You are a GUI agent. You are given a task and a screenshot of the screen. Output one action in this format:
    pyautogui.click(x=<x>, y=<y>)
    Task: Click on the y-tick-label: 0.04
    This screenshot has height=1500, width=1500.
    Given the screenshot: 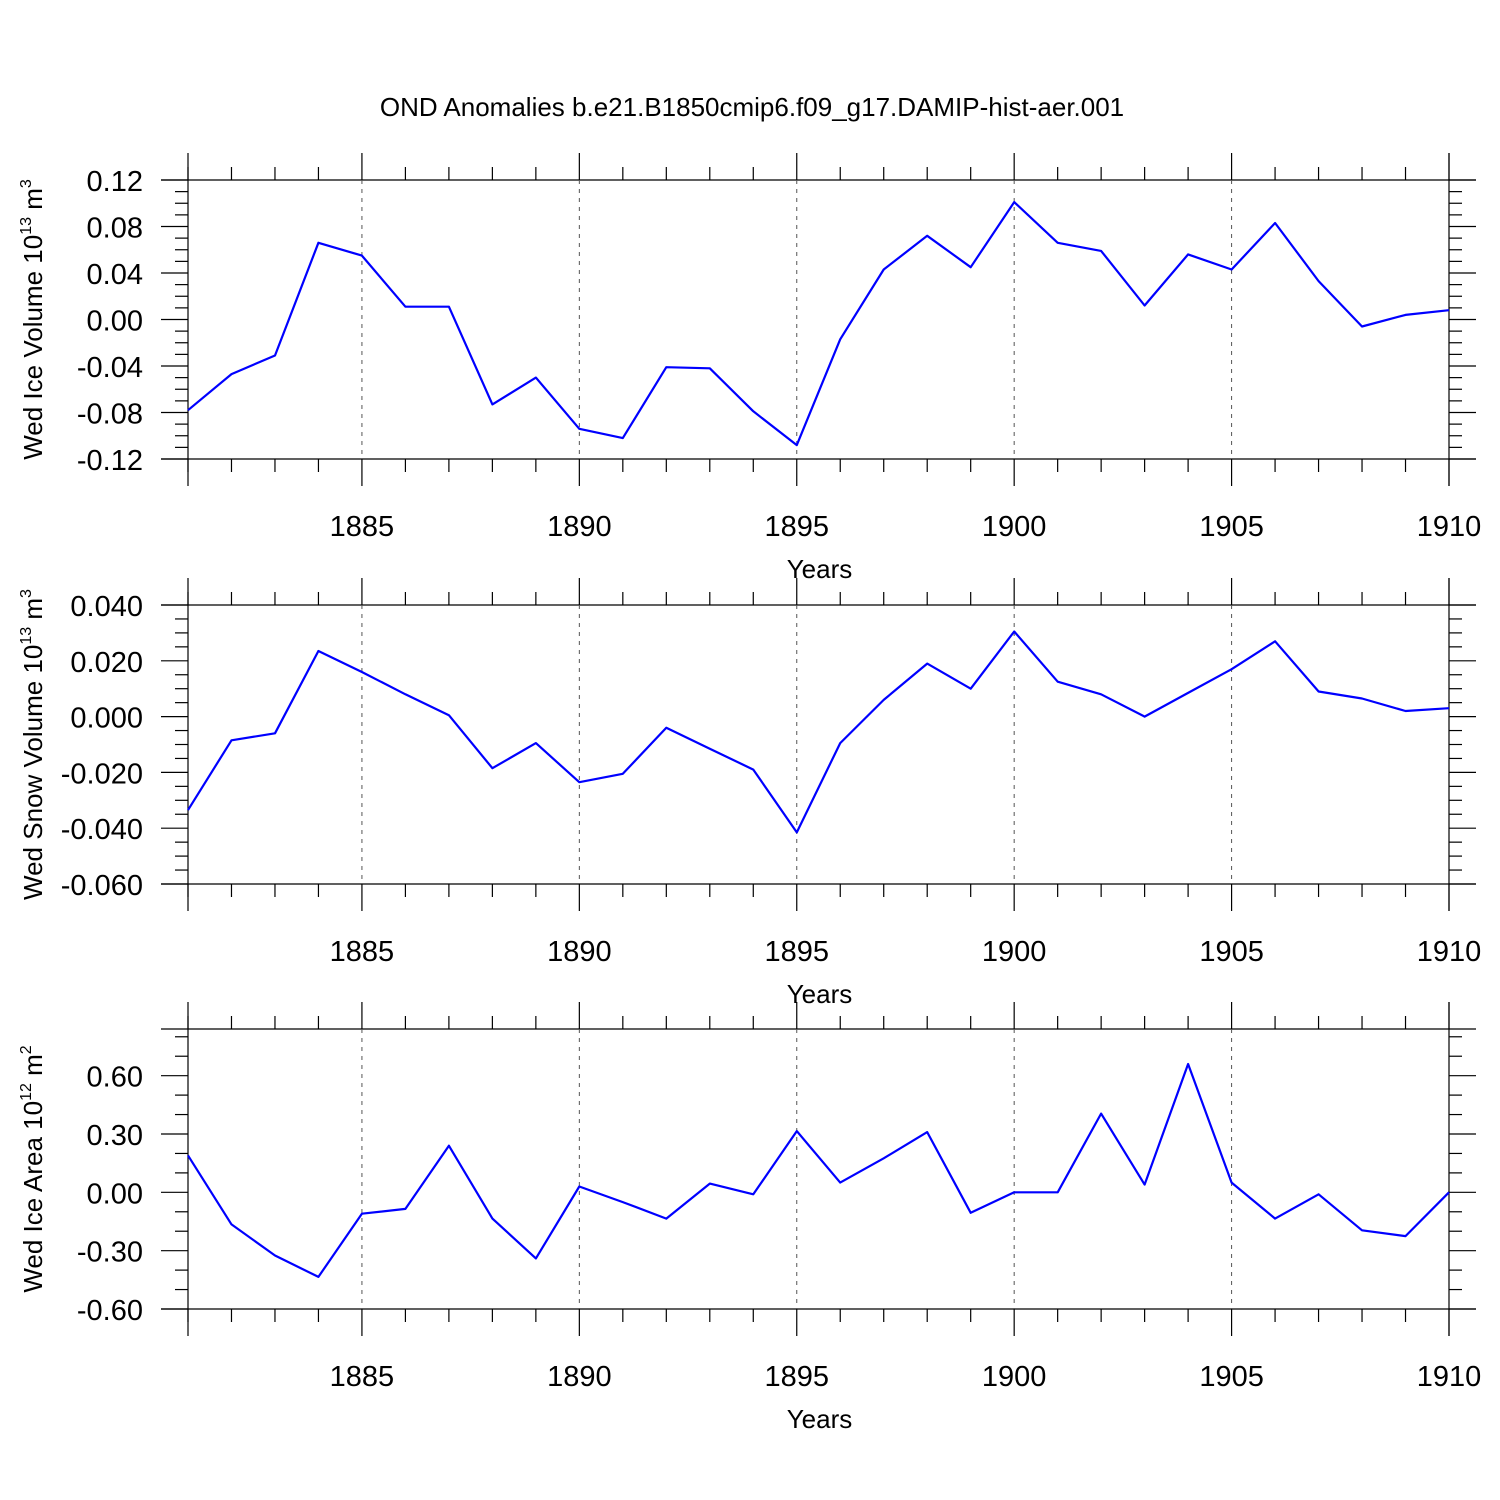 What is the action you would take?
    pyautogui.click(x=115, y=275)
    